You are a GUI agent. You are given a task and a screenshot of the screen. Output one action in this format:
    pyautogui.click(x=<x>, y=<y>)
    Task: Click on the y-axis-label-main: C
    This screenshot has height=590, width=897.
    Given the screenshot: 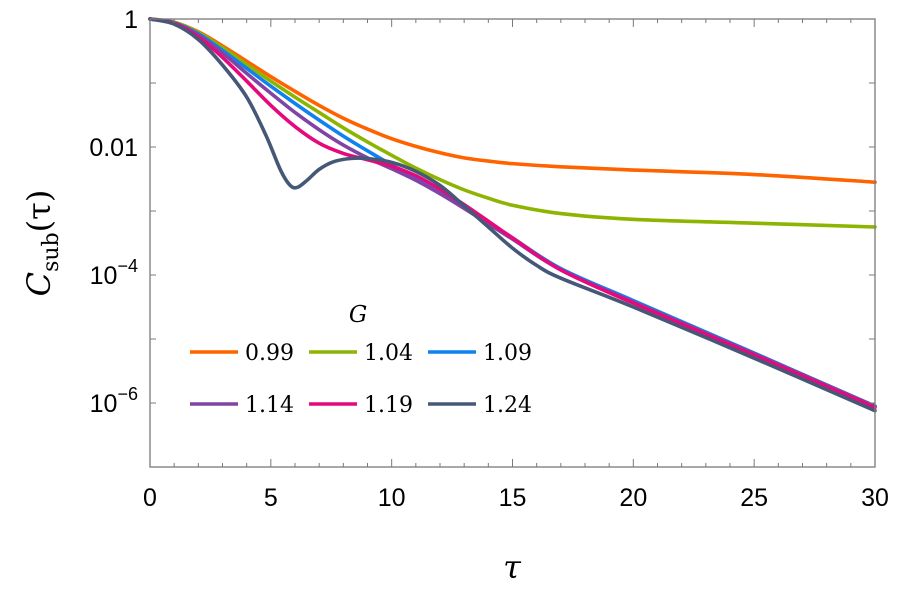 What is the action you would take?
    pyautogui.click(x=39, y=284)
    